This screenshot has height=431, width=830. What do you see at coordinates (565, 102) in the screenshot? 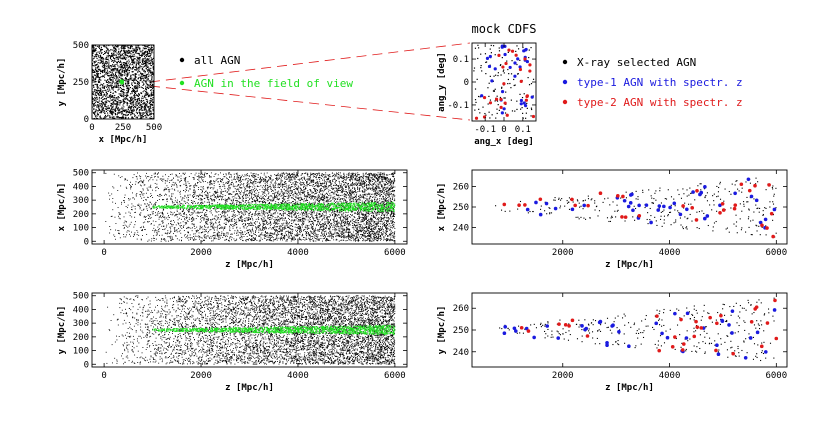
I see `legend-type2-marker` at bounding box center [565, 102].